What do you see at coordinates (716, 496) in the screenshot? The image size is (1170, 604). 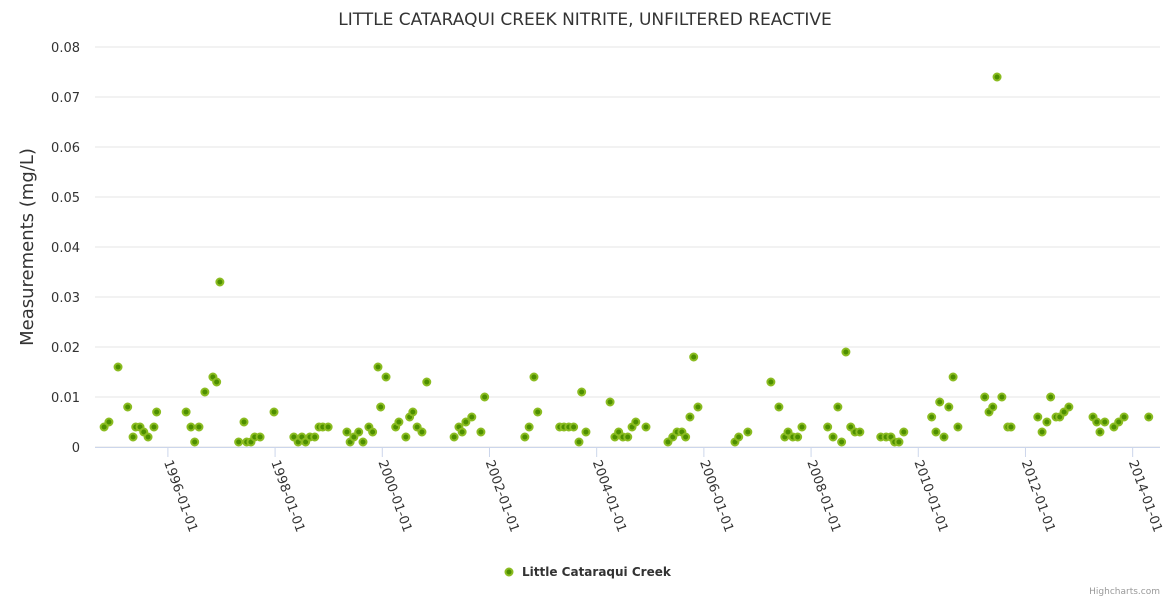 I see `x-tick-label: 2006-01-01` at bounding box center [716, 496].